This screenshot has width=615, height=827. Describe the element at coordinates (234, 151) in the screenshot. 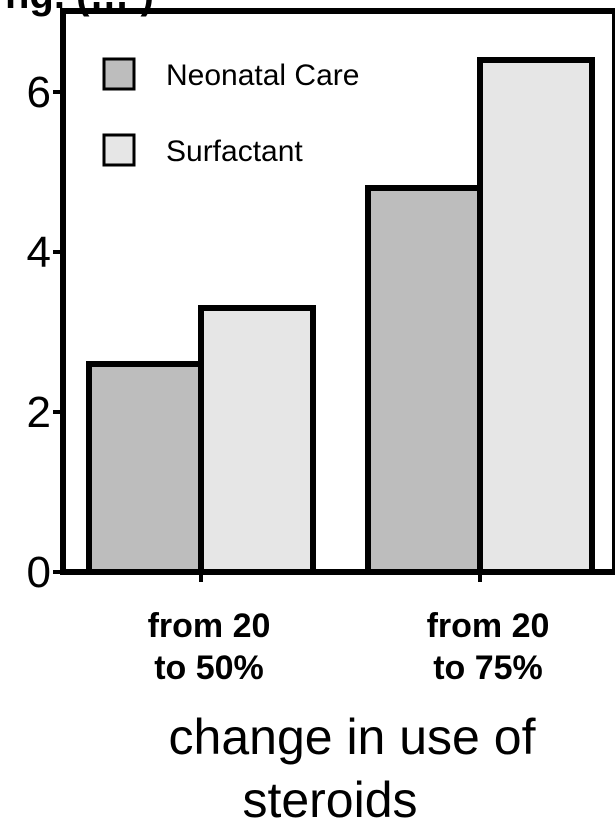

I see `legend-label-surfactant: Surfactant` at that location.